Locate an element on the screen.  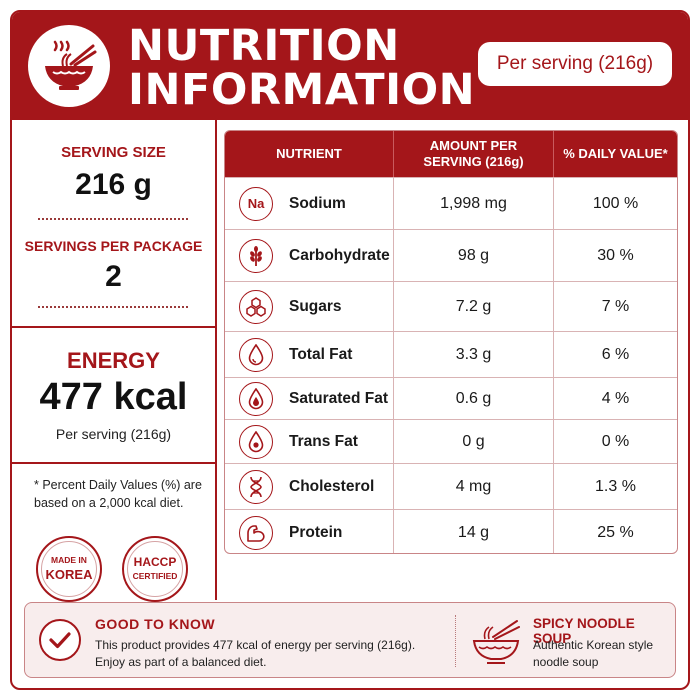
table-row: Saturated Fat 0.6 g 4 % is located at coordinates (451, 398).